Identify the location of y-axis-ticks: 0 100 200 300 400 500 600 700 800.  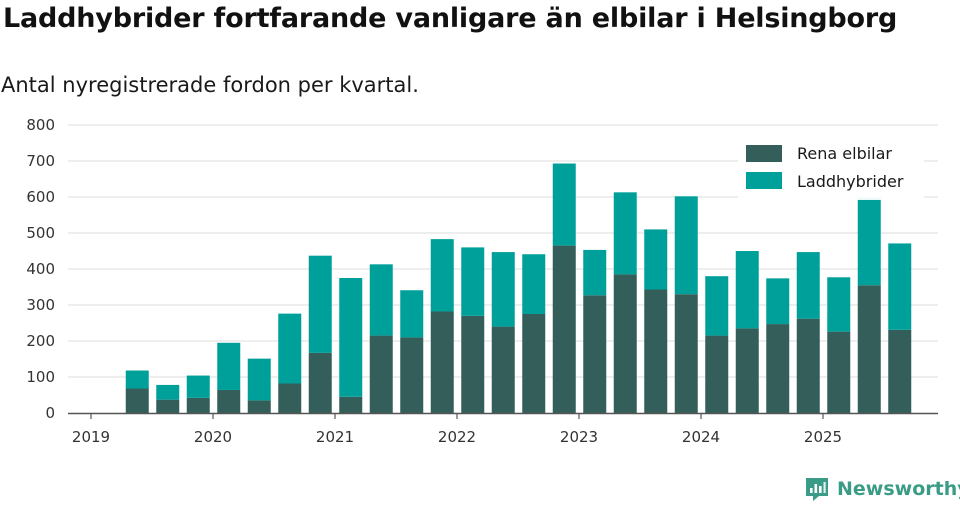
(40, 269).